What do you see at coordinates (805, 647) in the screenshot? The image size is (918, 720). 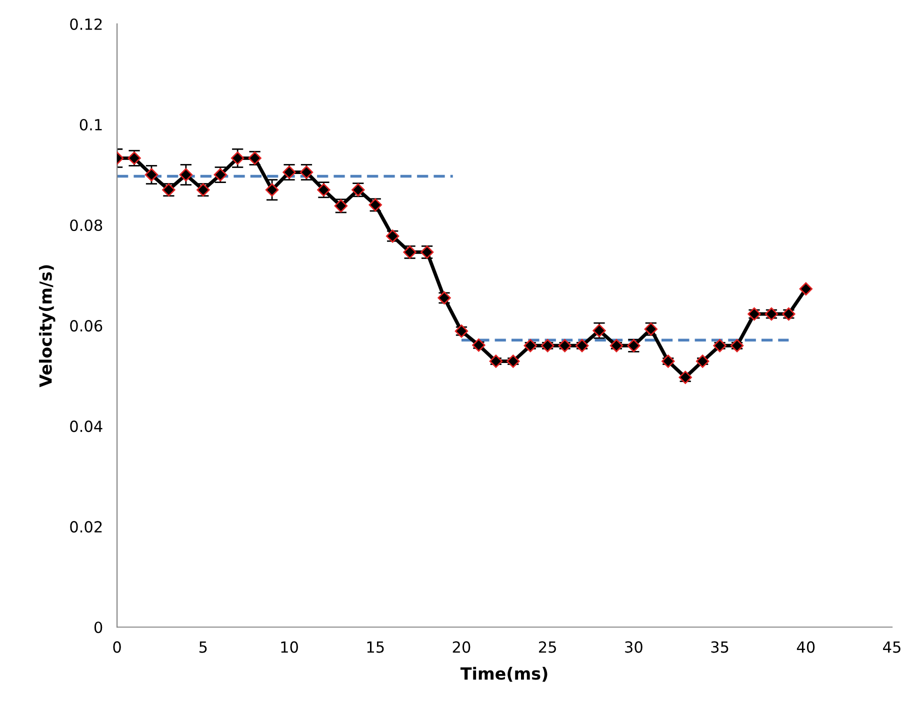 I see `x-tick-label: 40` at bounding box center [805, 647].